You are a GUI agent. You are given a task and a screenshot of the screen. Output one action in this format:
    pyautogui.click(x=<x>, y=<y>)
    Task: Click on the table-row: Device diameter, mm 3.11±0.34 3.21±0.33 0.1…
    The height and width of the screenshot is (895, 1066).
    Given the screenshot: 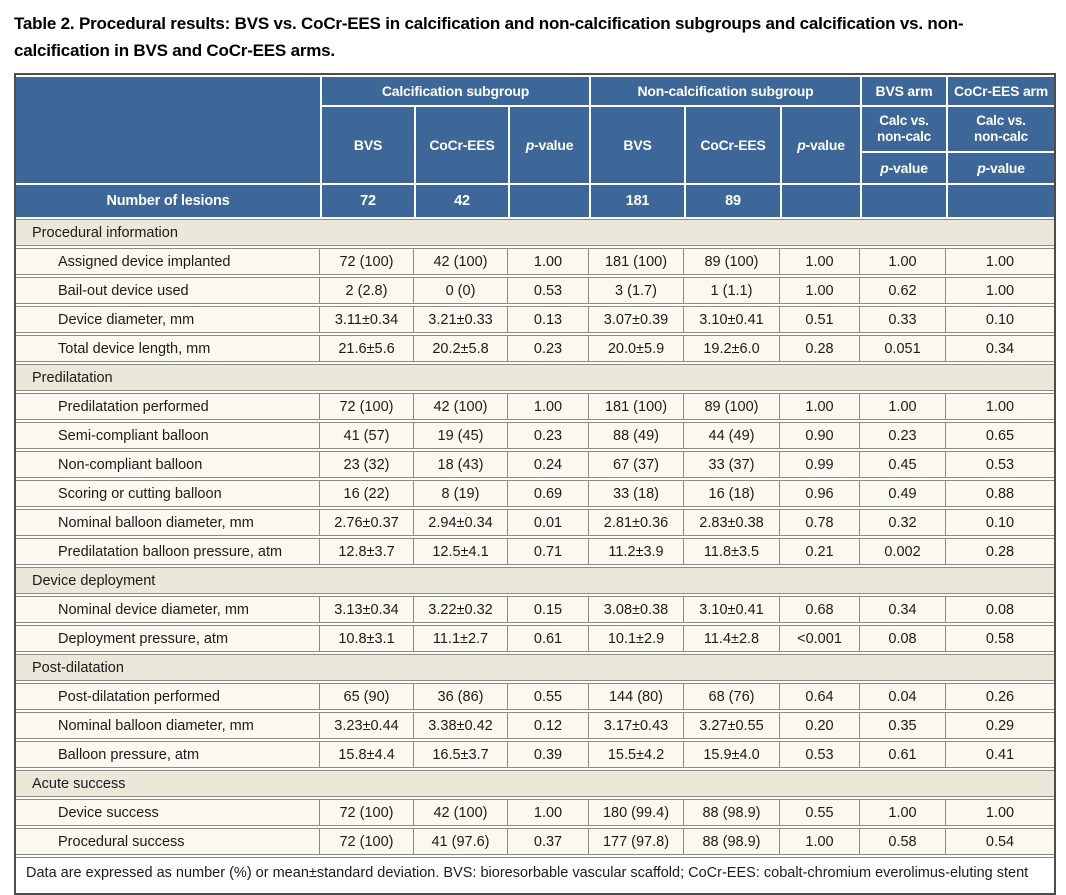 What is the action you would take?
    pyautogui.click(x=535, y=320)
    